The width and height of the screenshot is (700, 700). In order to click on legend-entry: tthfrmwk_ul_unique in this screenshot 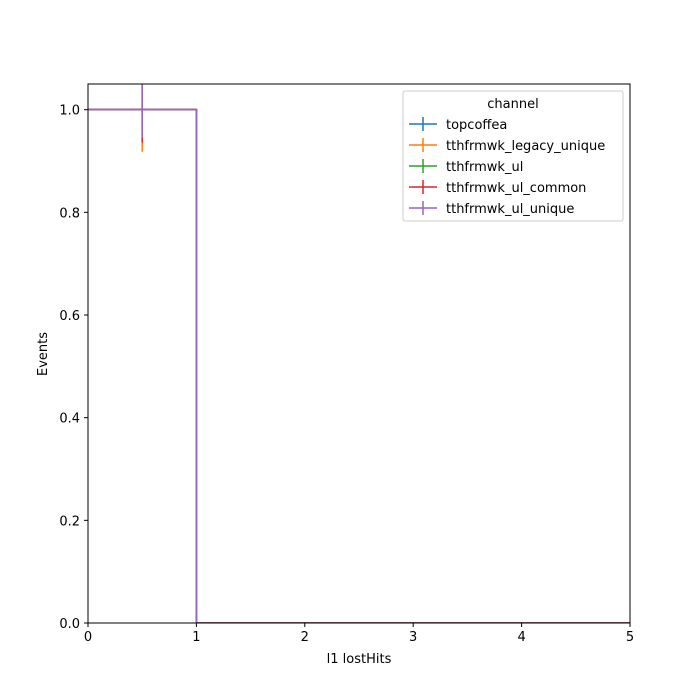, I will do `click(491, 209)`.